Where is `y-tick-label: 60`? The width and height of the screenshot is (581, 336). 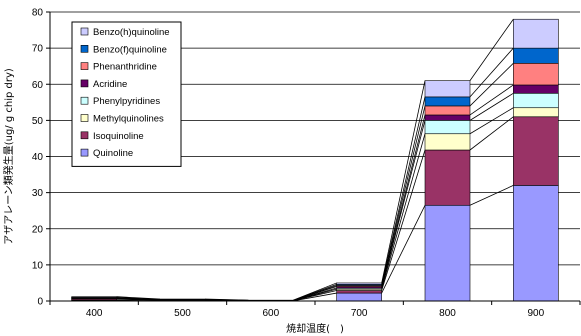
y-tick-label: 60 is located at coordinates (38, 85).